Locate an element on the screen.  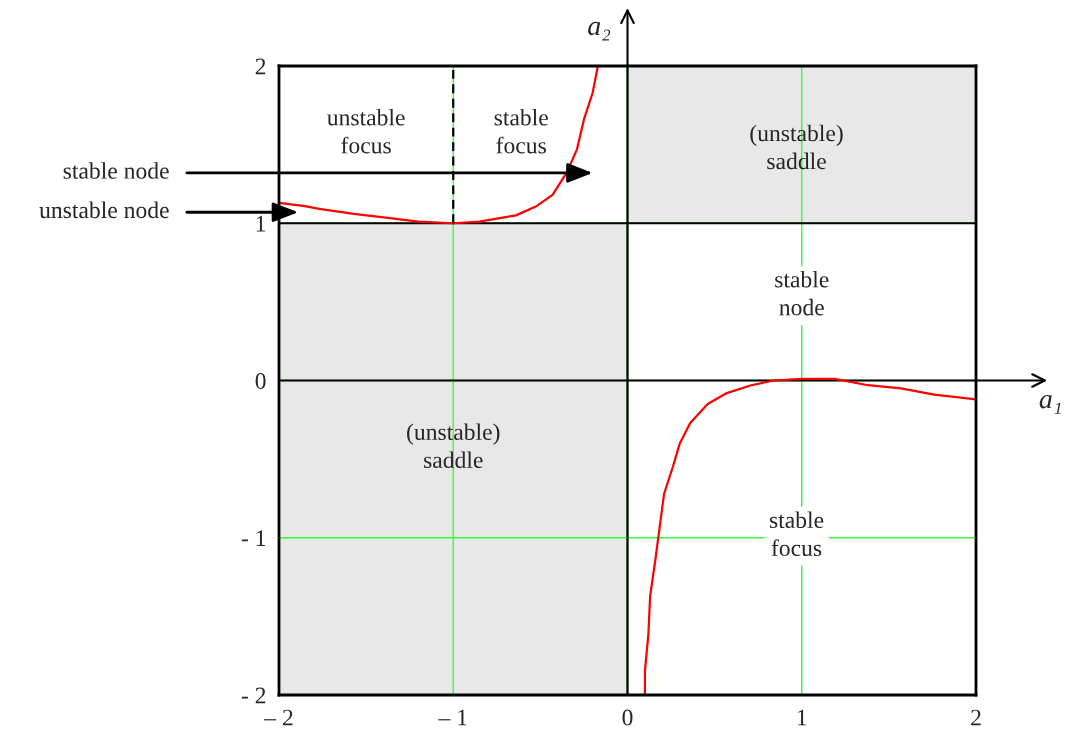
annotation: unstable focus is located at coordinates (366, 131).